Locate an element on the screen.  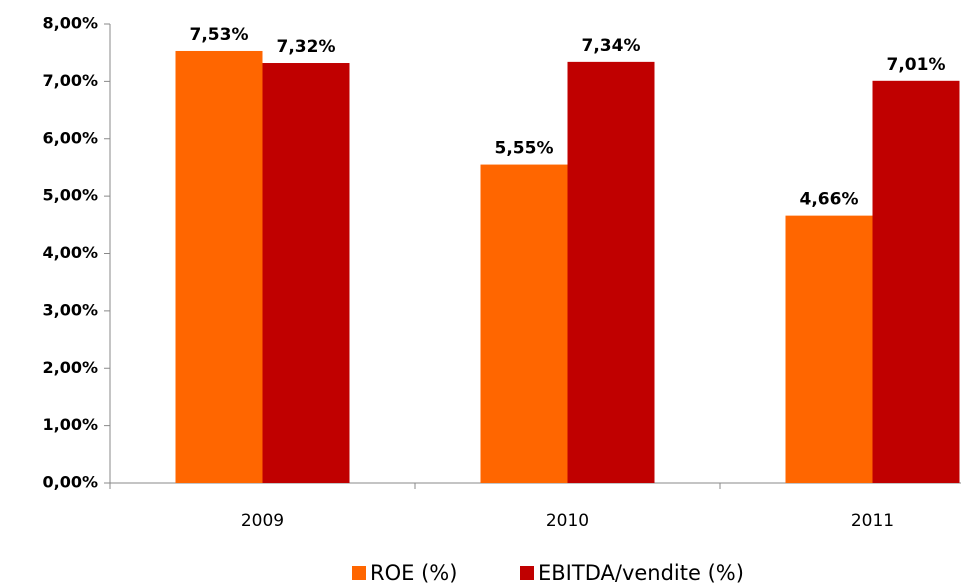
x-tick-label: 2011 is located at coordinates (872, 521).